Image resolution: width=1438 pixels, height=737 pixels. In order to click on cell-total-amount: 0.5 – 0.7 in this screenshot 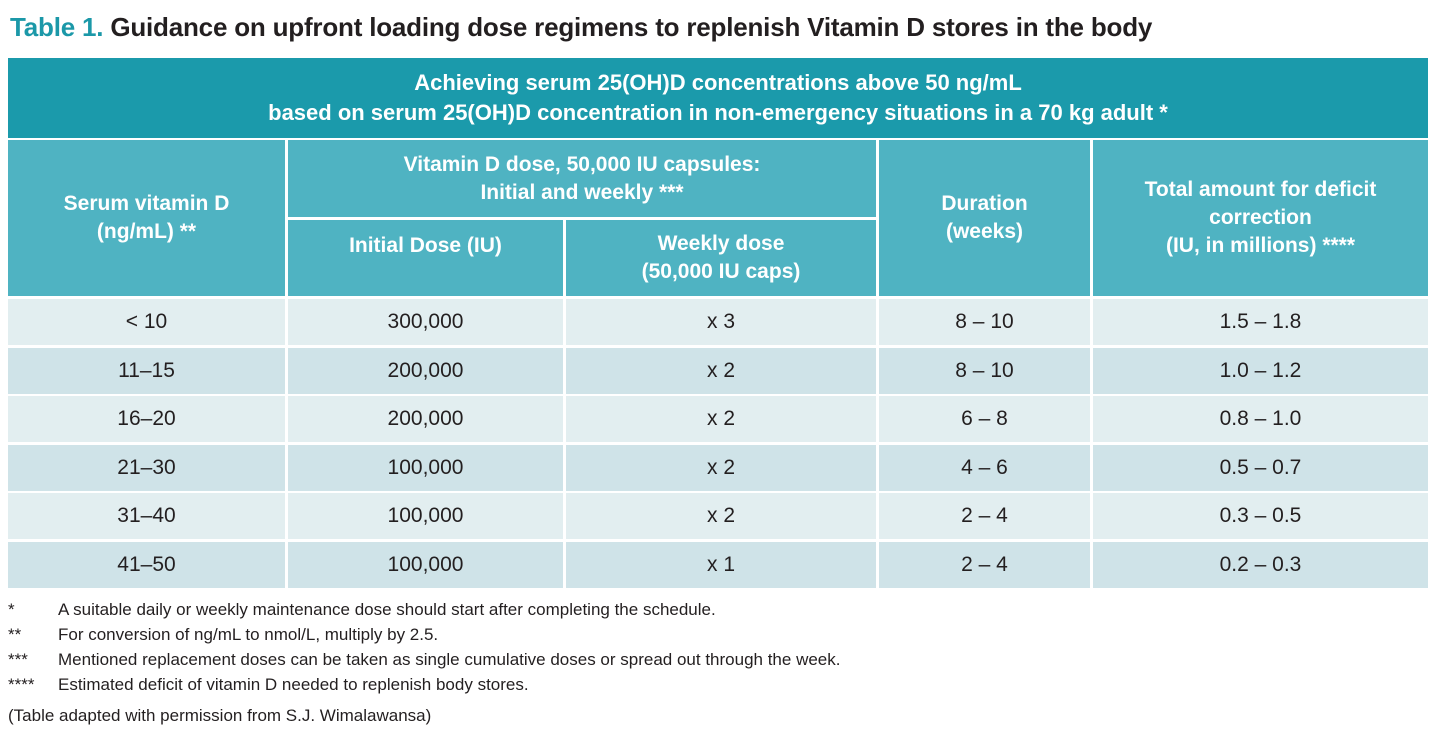, I will do `click(1260, 467)`.